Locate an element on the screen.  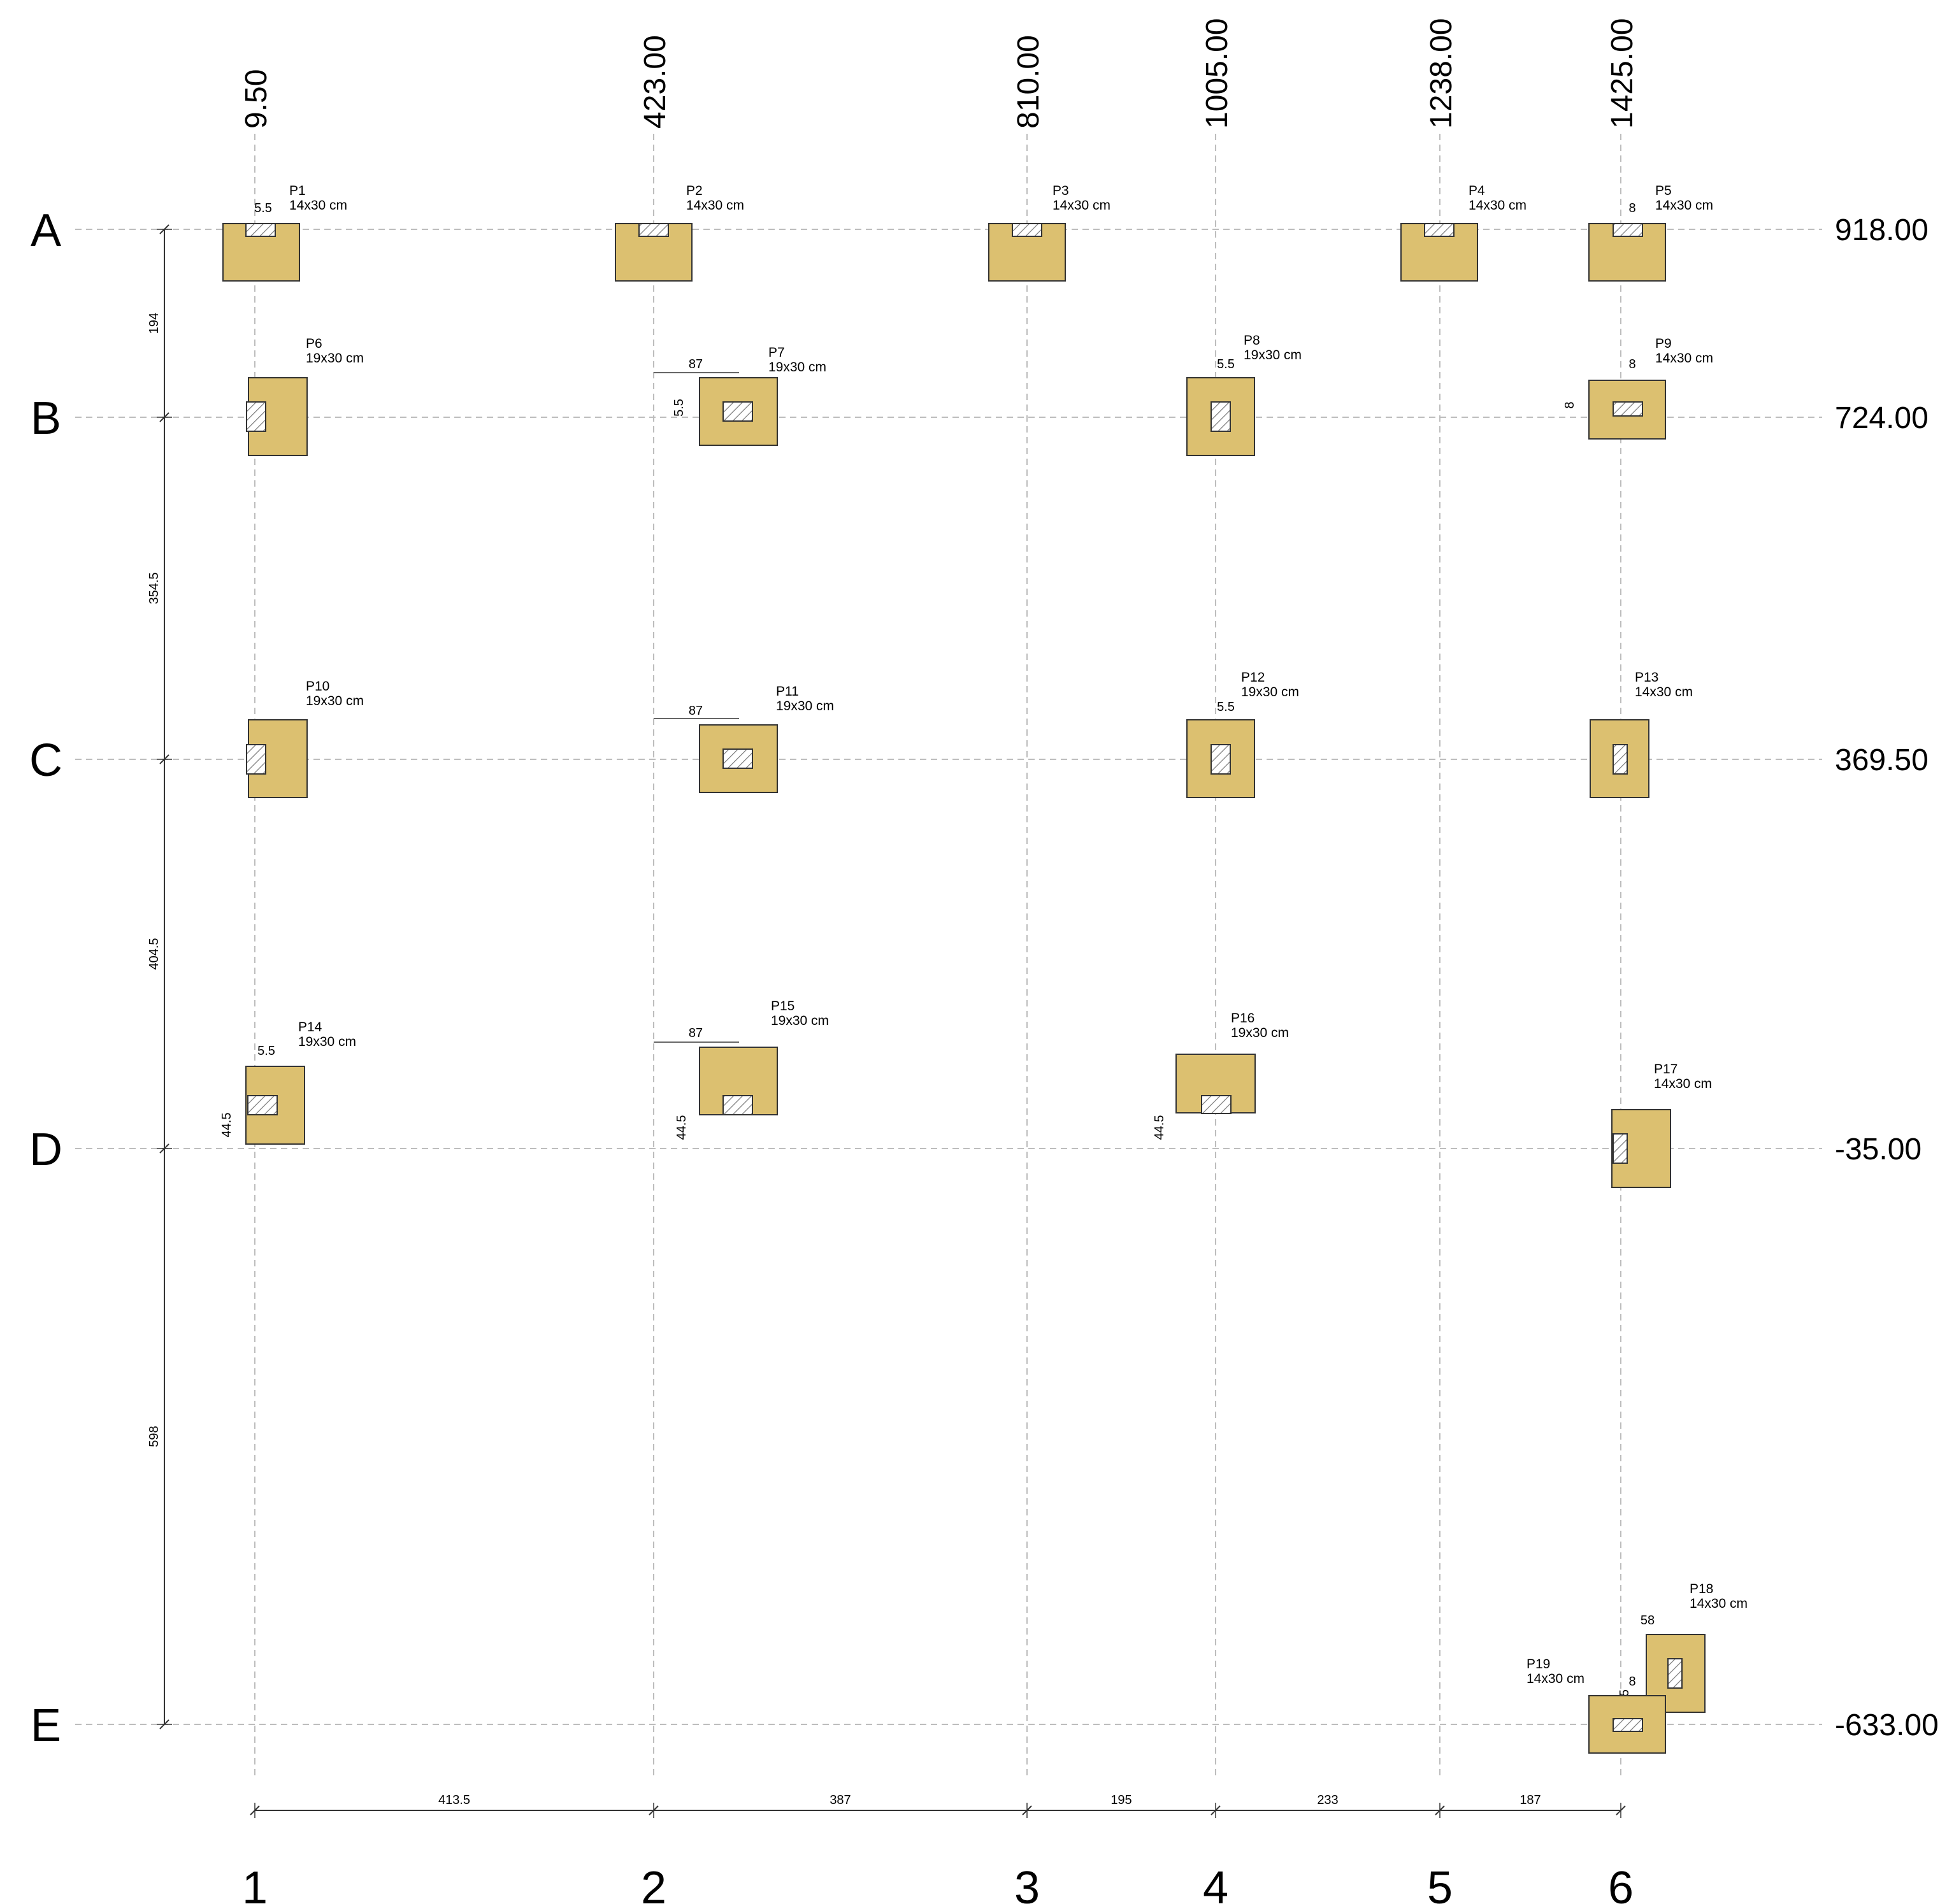
local-dimension-P14: 5.5 is located at coordinates (266, 1051).